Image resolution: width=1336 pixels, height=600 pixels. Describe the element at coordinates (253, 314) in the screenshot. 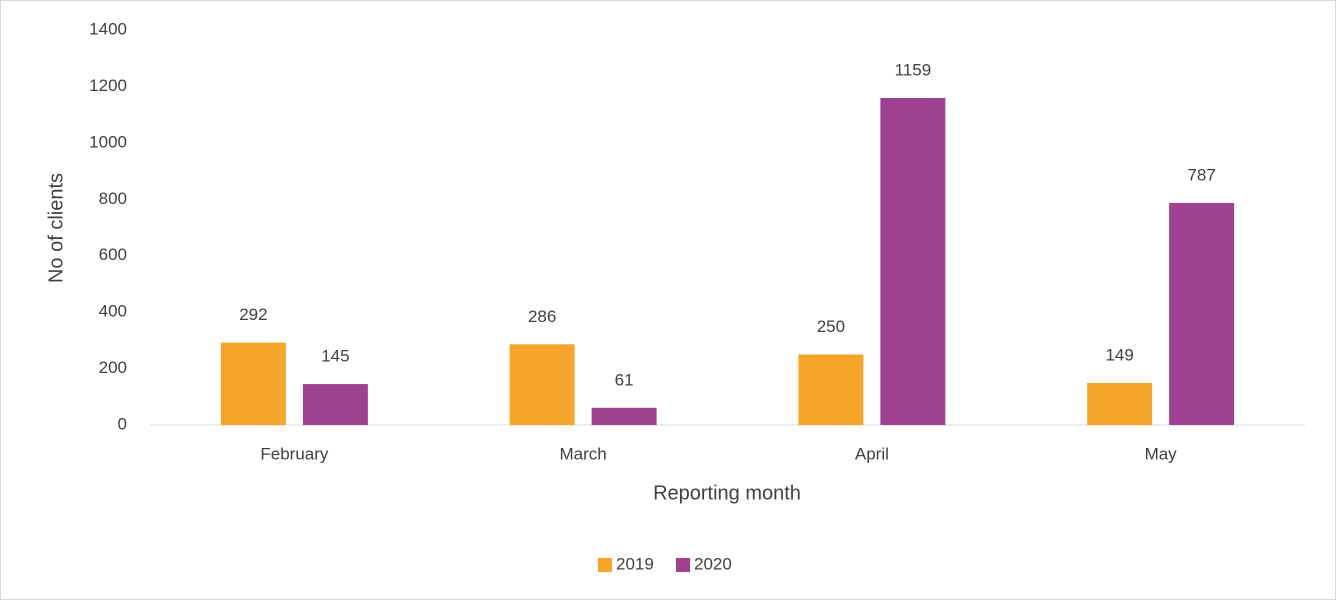

I see `value-label: 292` at that location.